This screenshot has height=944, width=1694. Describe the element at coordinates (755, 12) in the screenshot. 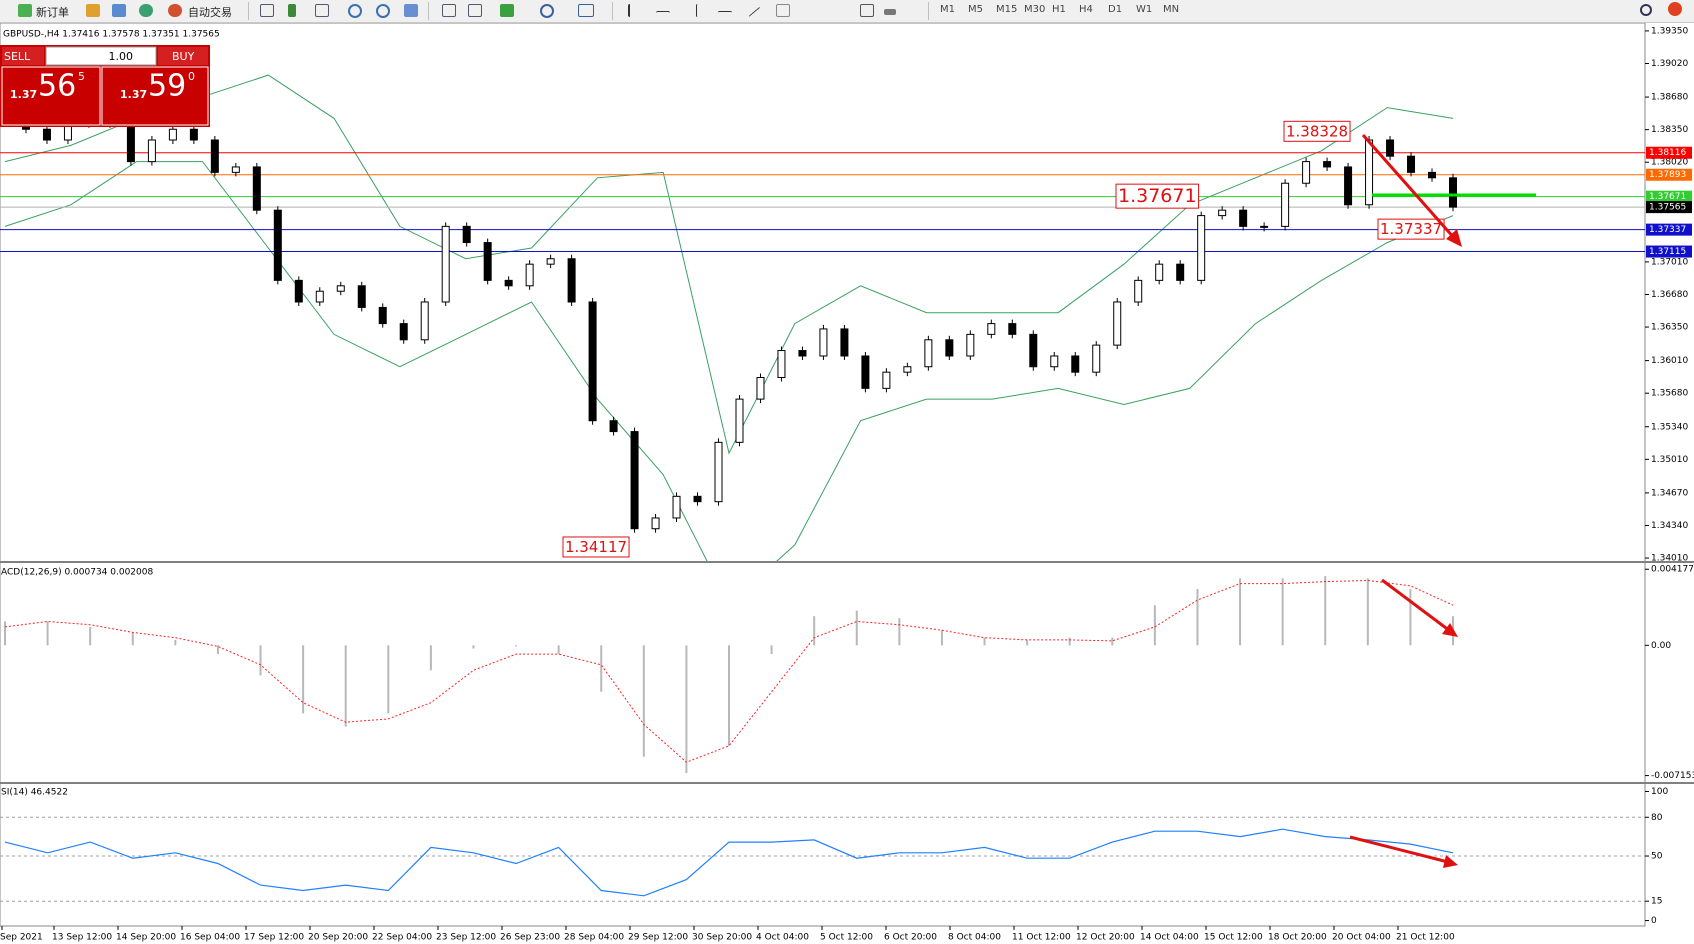

I see `trendline-tool` at that location.